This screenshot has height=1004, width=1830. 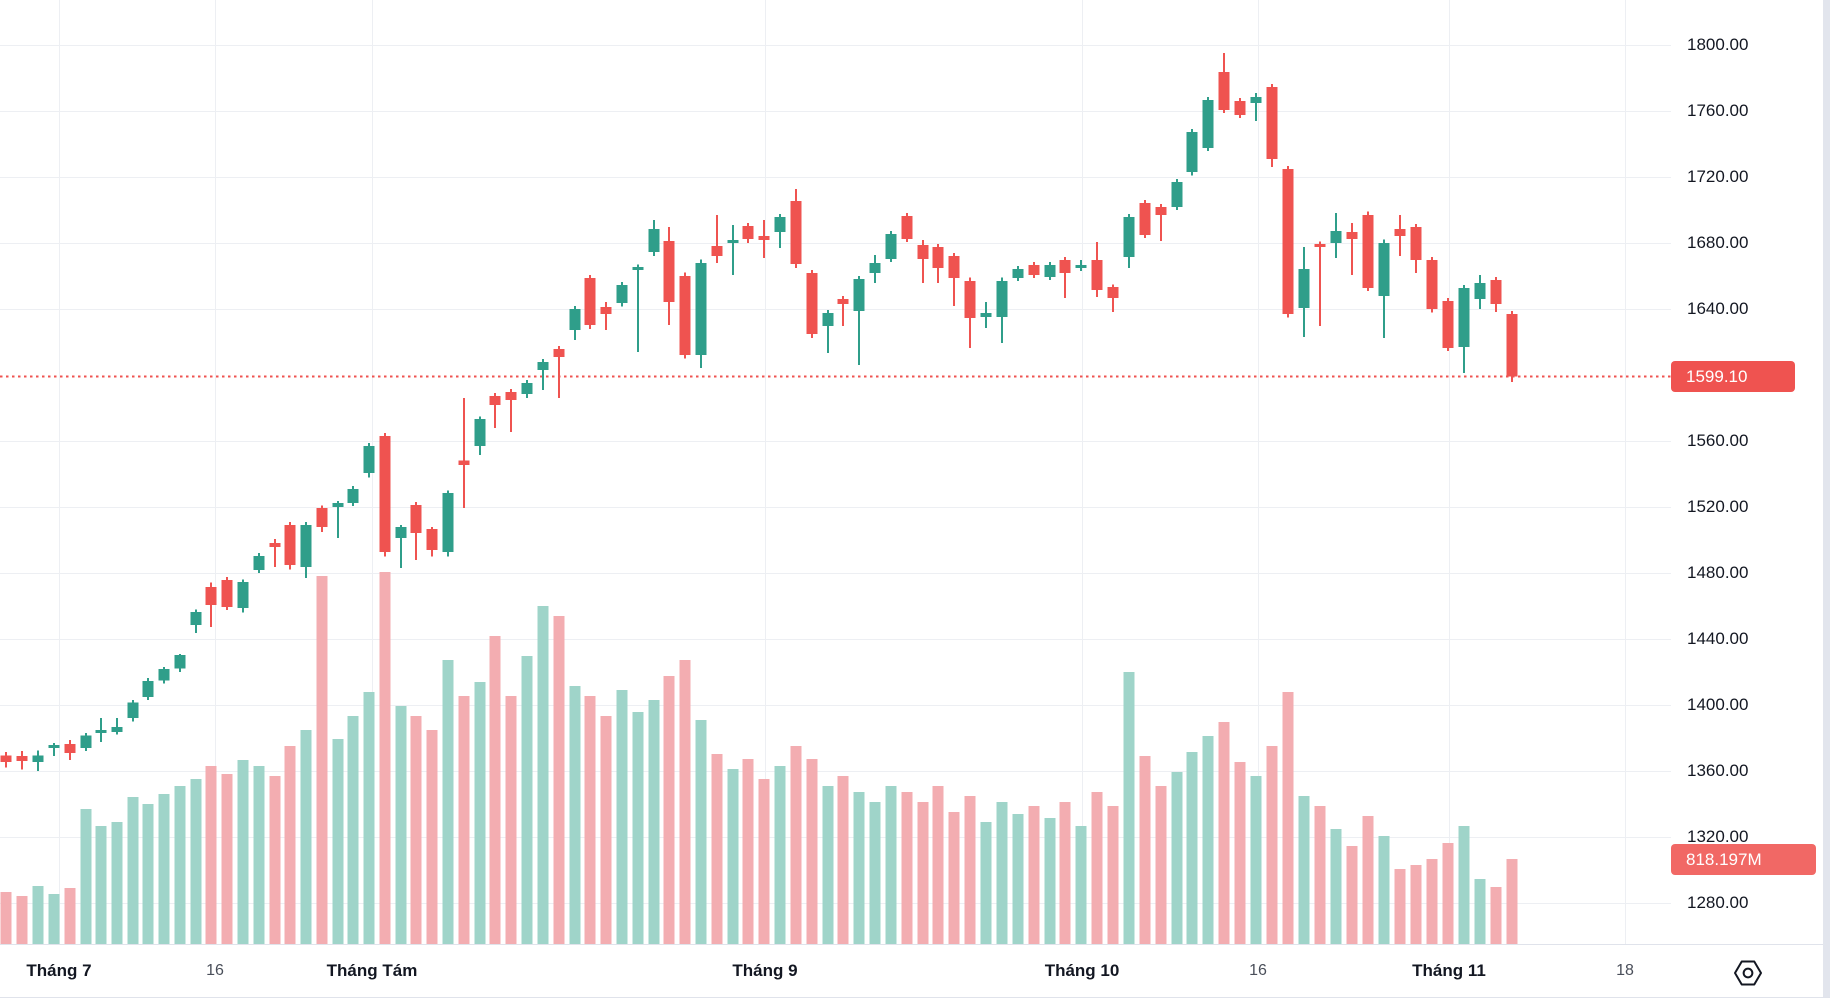 I want to click on price-axis-label: 1280.00, so click(x=1718, y=902).